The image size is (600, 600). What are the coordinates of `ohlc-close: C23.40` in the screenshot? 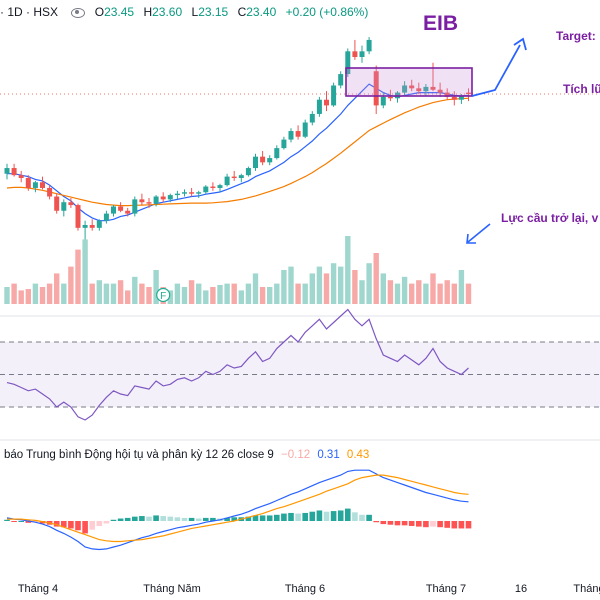 It's located at (257, 12).